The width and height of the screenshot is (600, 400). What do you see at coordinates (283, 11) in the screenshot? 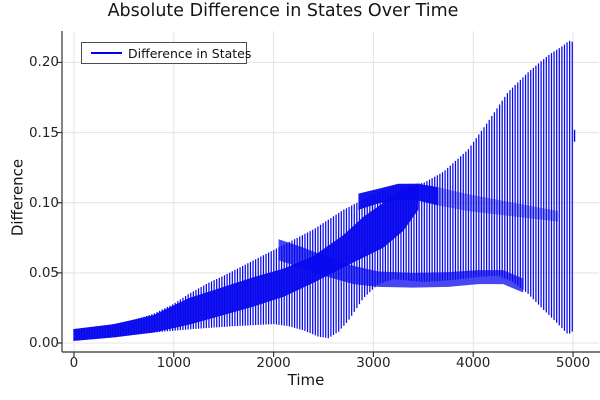
I see `chart-title: Absolute Difference in States Over Time` at bounding box center [283, 11].